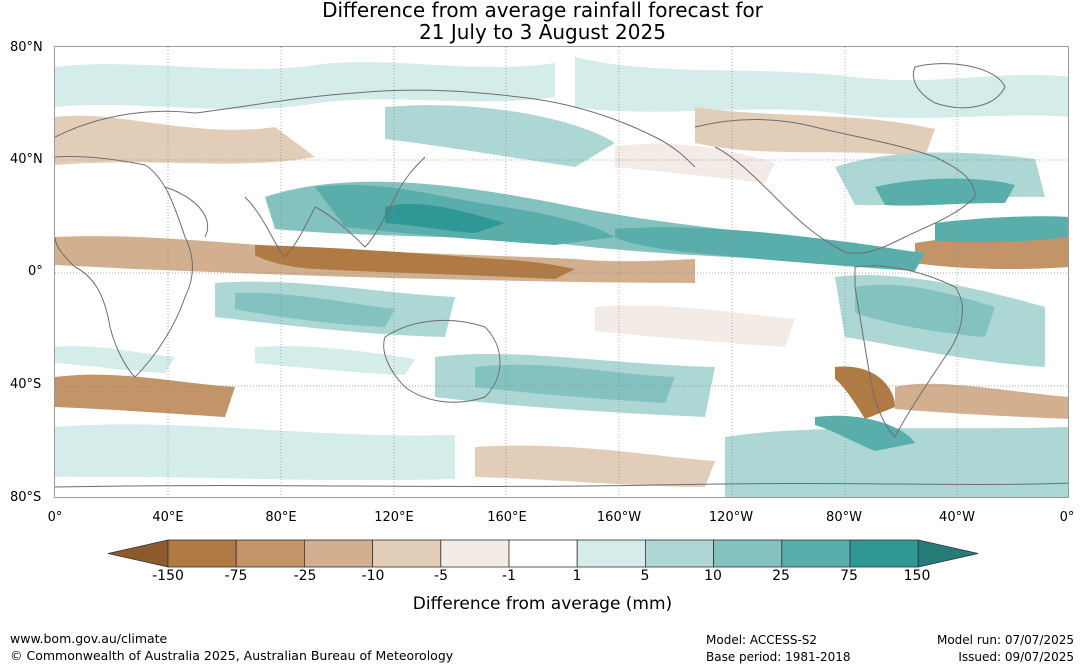  What do you see at coordinates (26, 159) in the screenshot?
I see `lat-label-40n: 40°N` at bounding box center [26, 159].